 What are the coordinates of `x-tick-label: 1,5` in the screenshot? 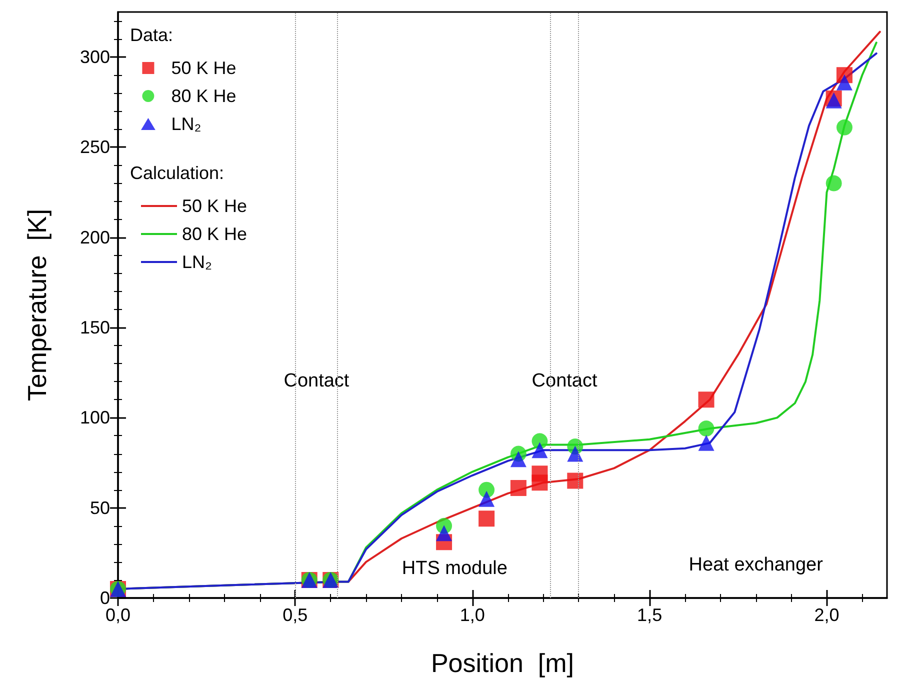 It's located at (649, 615).